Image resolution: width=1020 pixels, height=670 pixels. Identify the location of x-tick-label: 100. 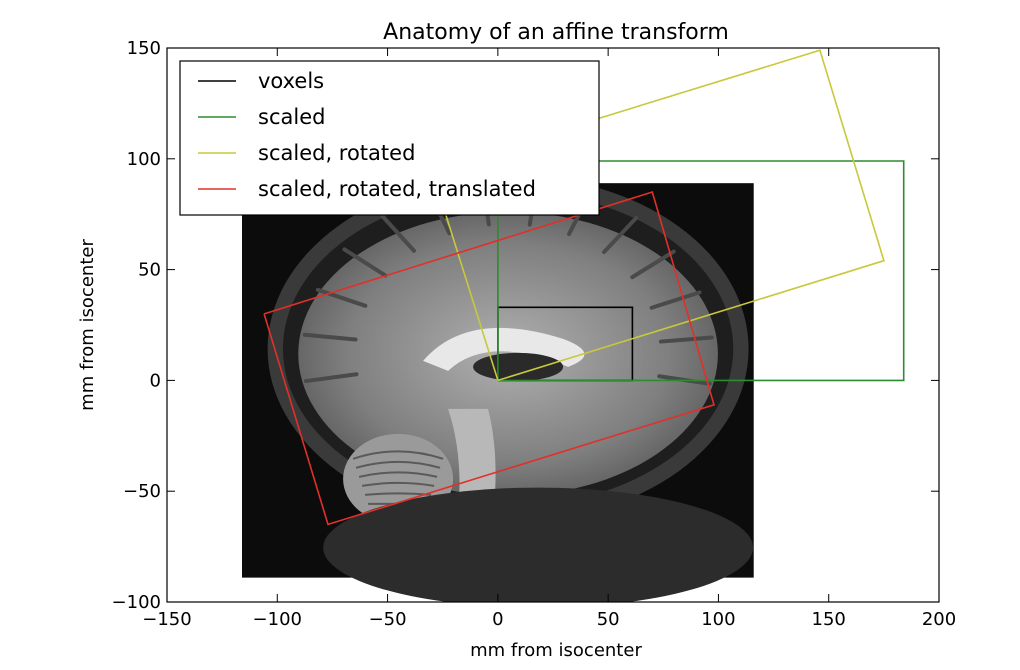
(718, 619).